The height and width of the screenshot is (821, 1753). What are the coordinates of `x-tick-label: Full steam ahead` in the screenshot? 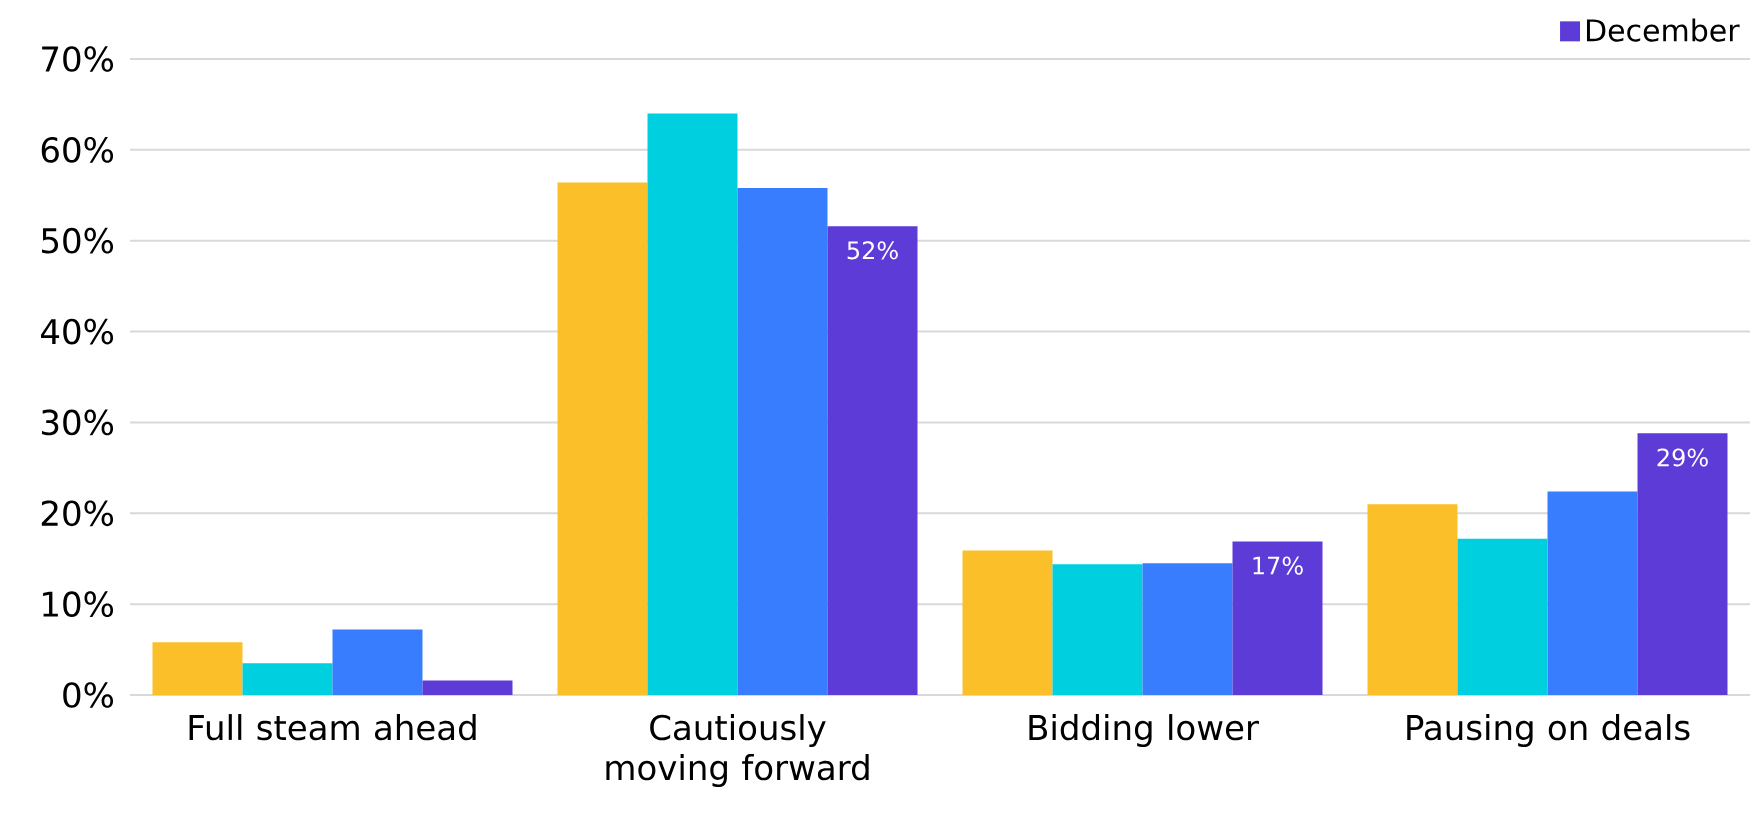 It's located at (332, 727).